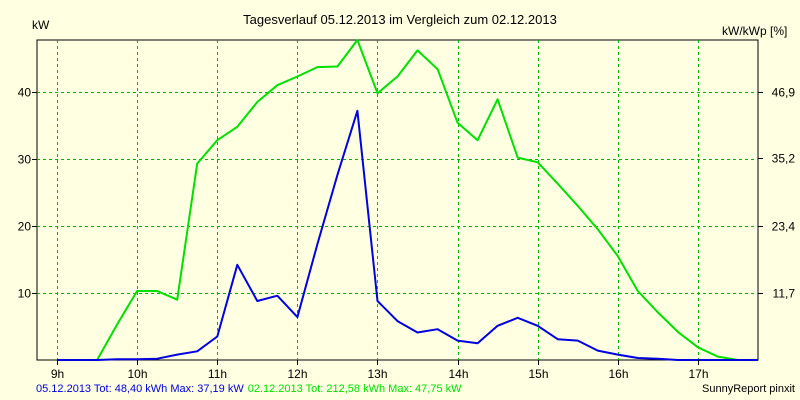 The width and height of the screenshot is (800, 400). What do you see at coordinates (137, 374) in the screenshot?
I see `x-tick-label: 10h` at bounding box center [137, 374].